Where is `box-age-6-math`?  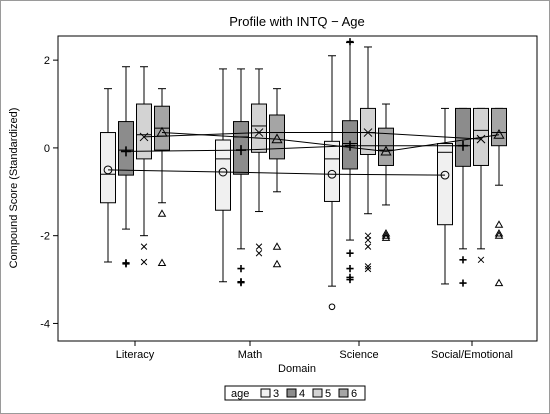 box-age-6-math is located at coordinates (277, 178).